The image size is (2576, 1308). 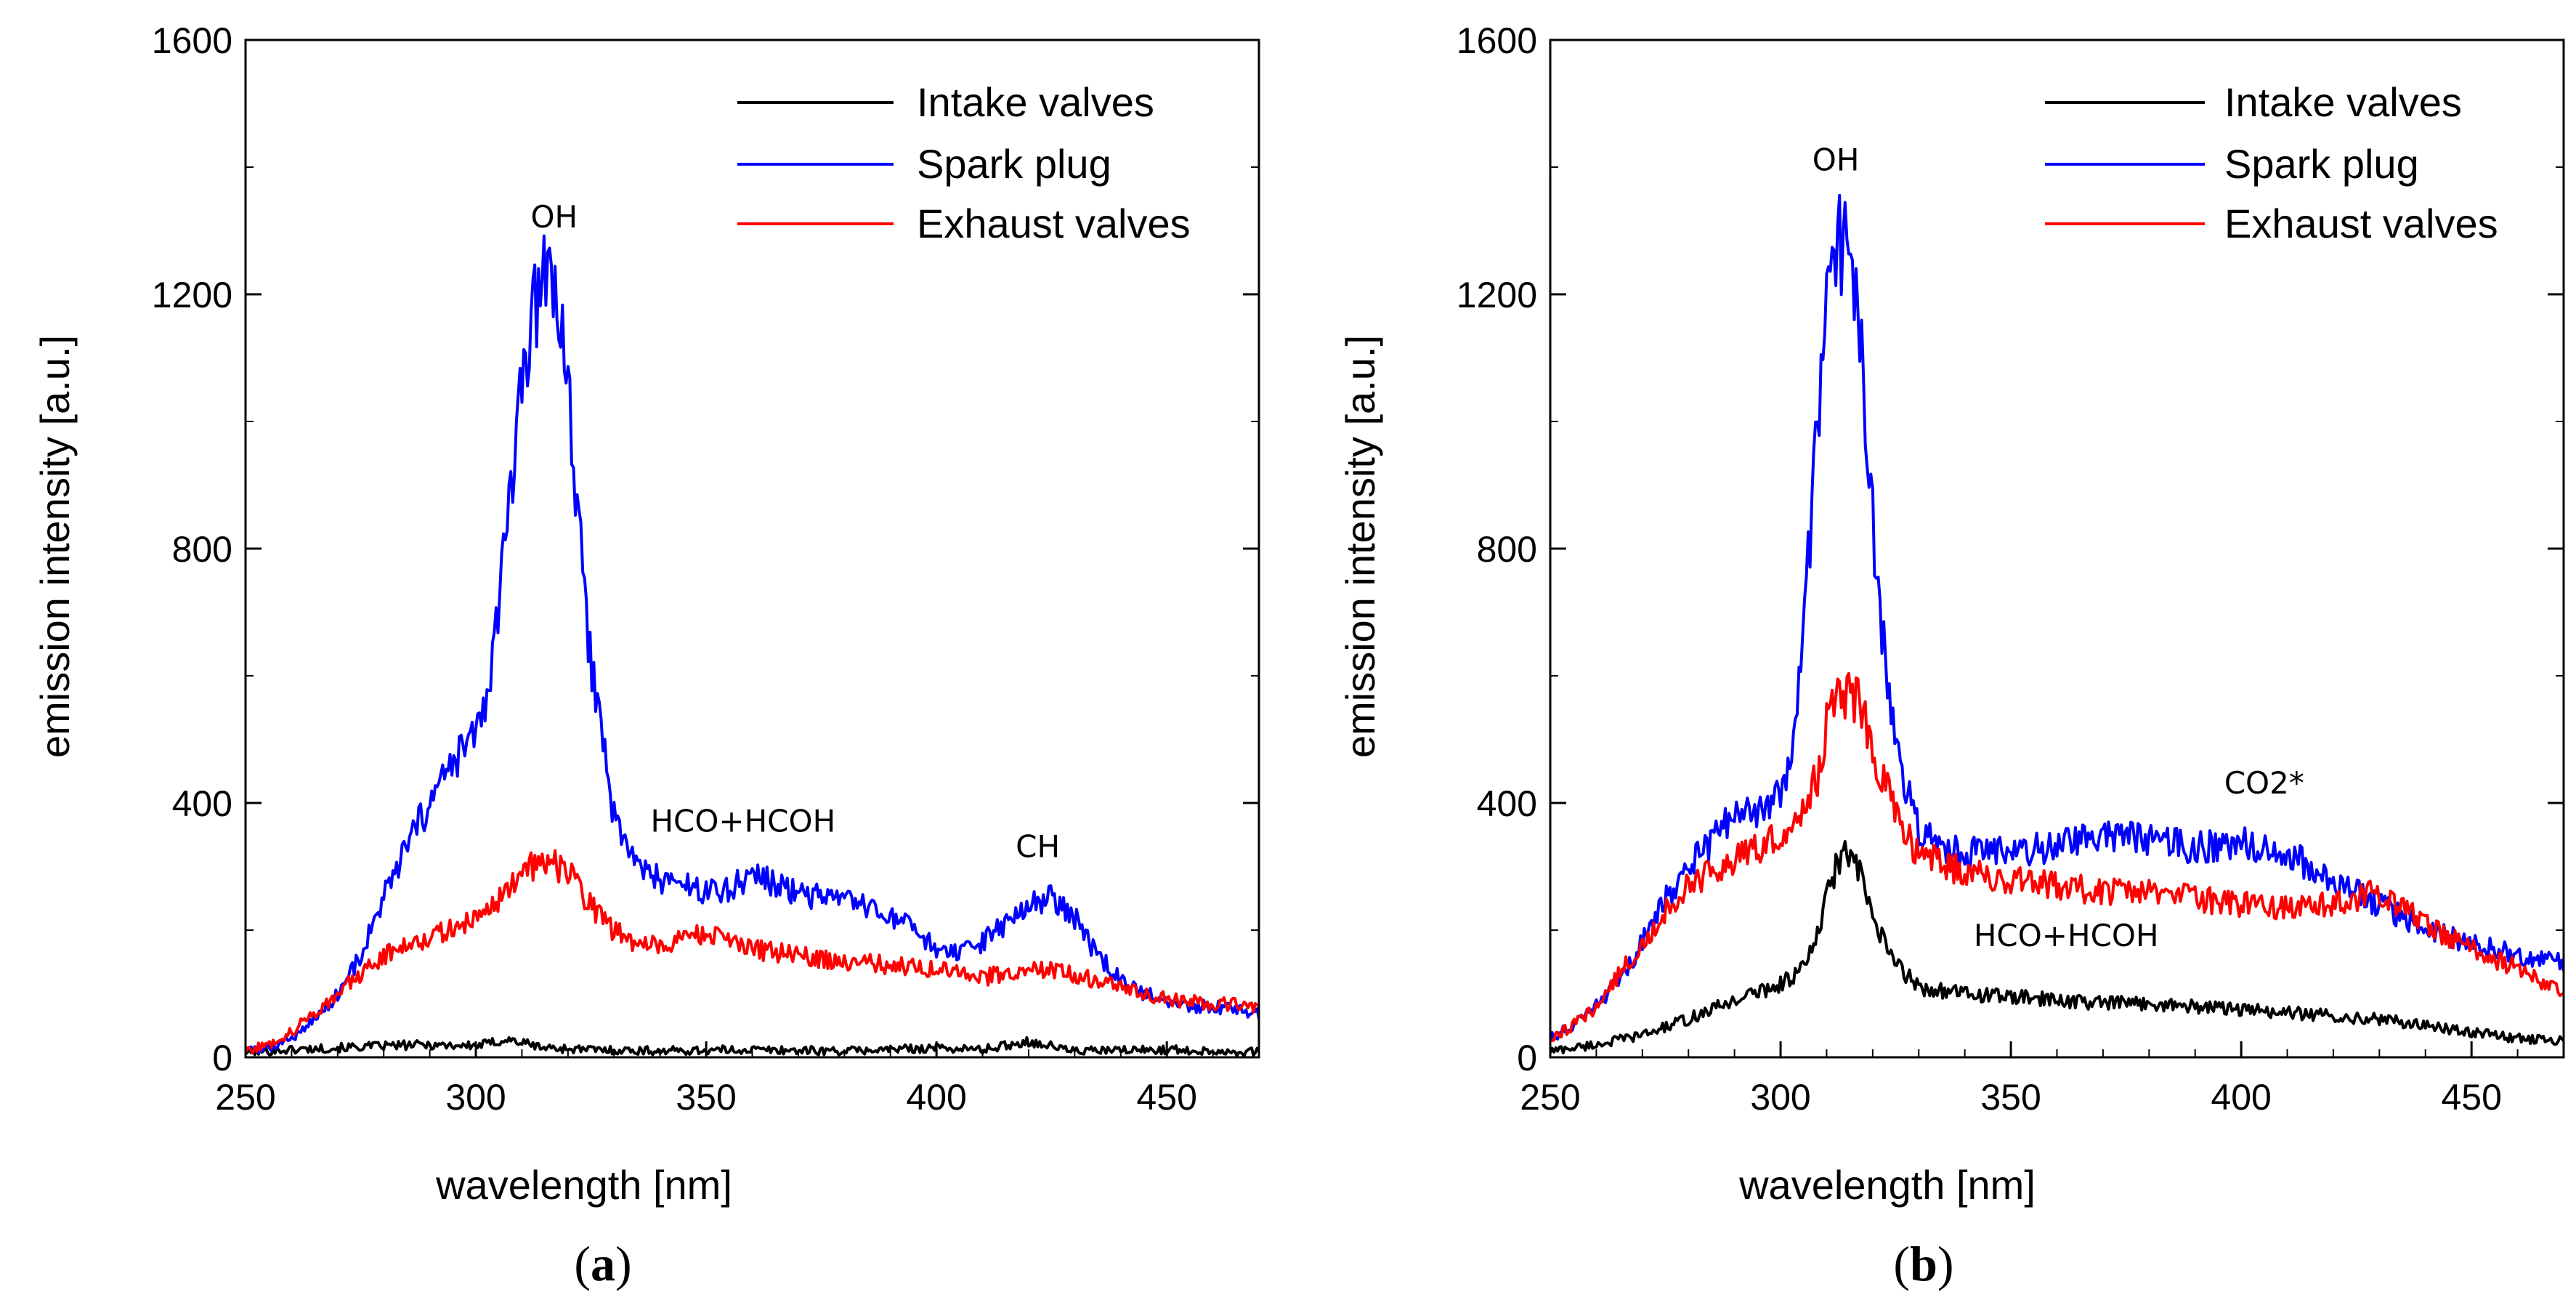 I want to click on panel-b-x-axis-title: wavelength [nm], so click(x=1887, y=1185).